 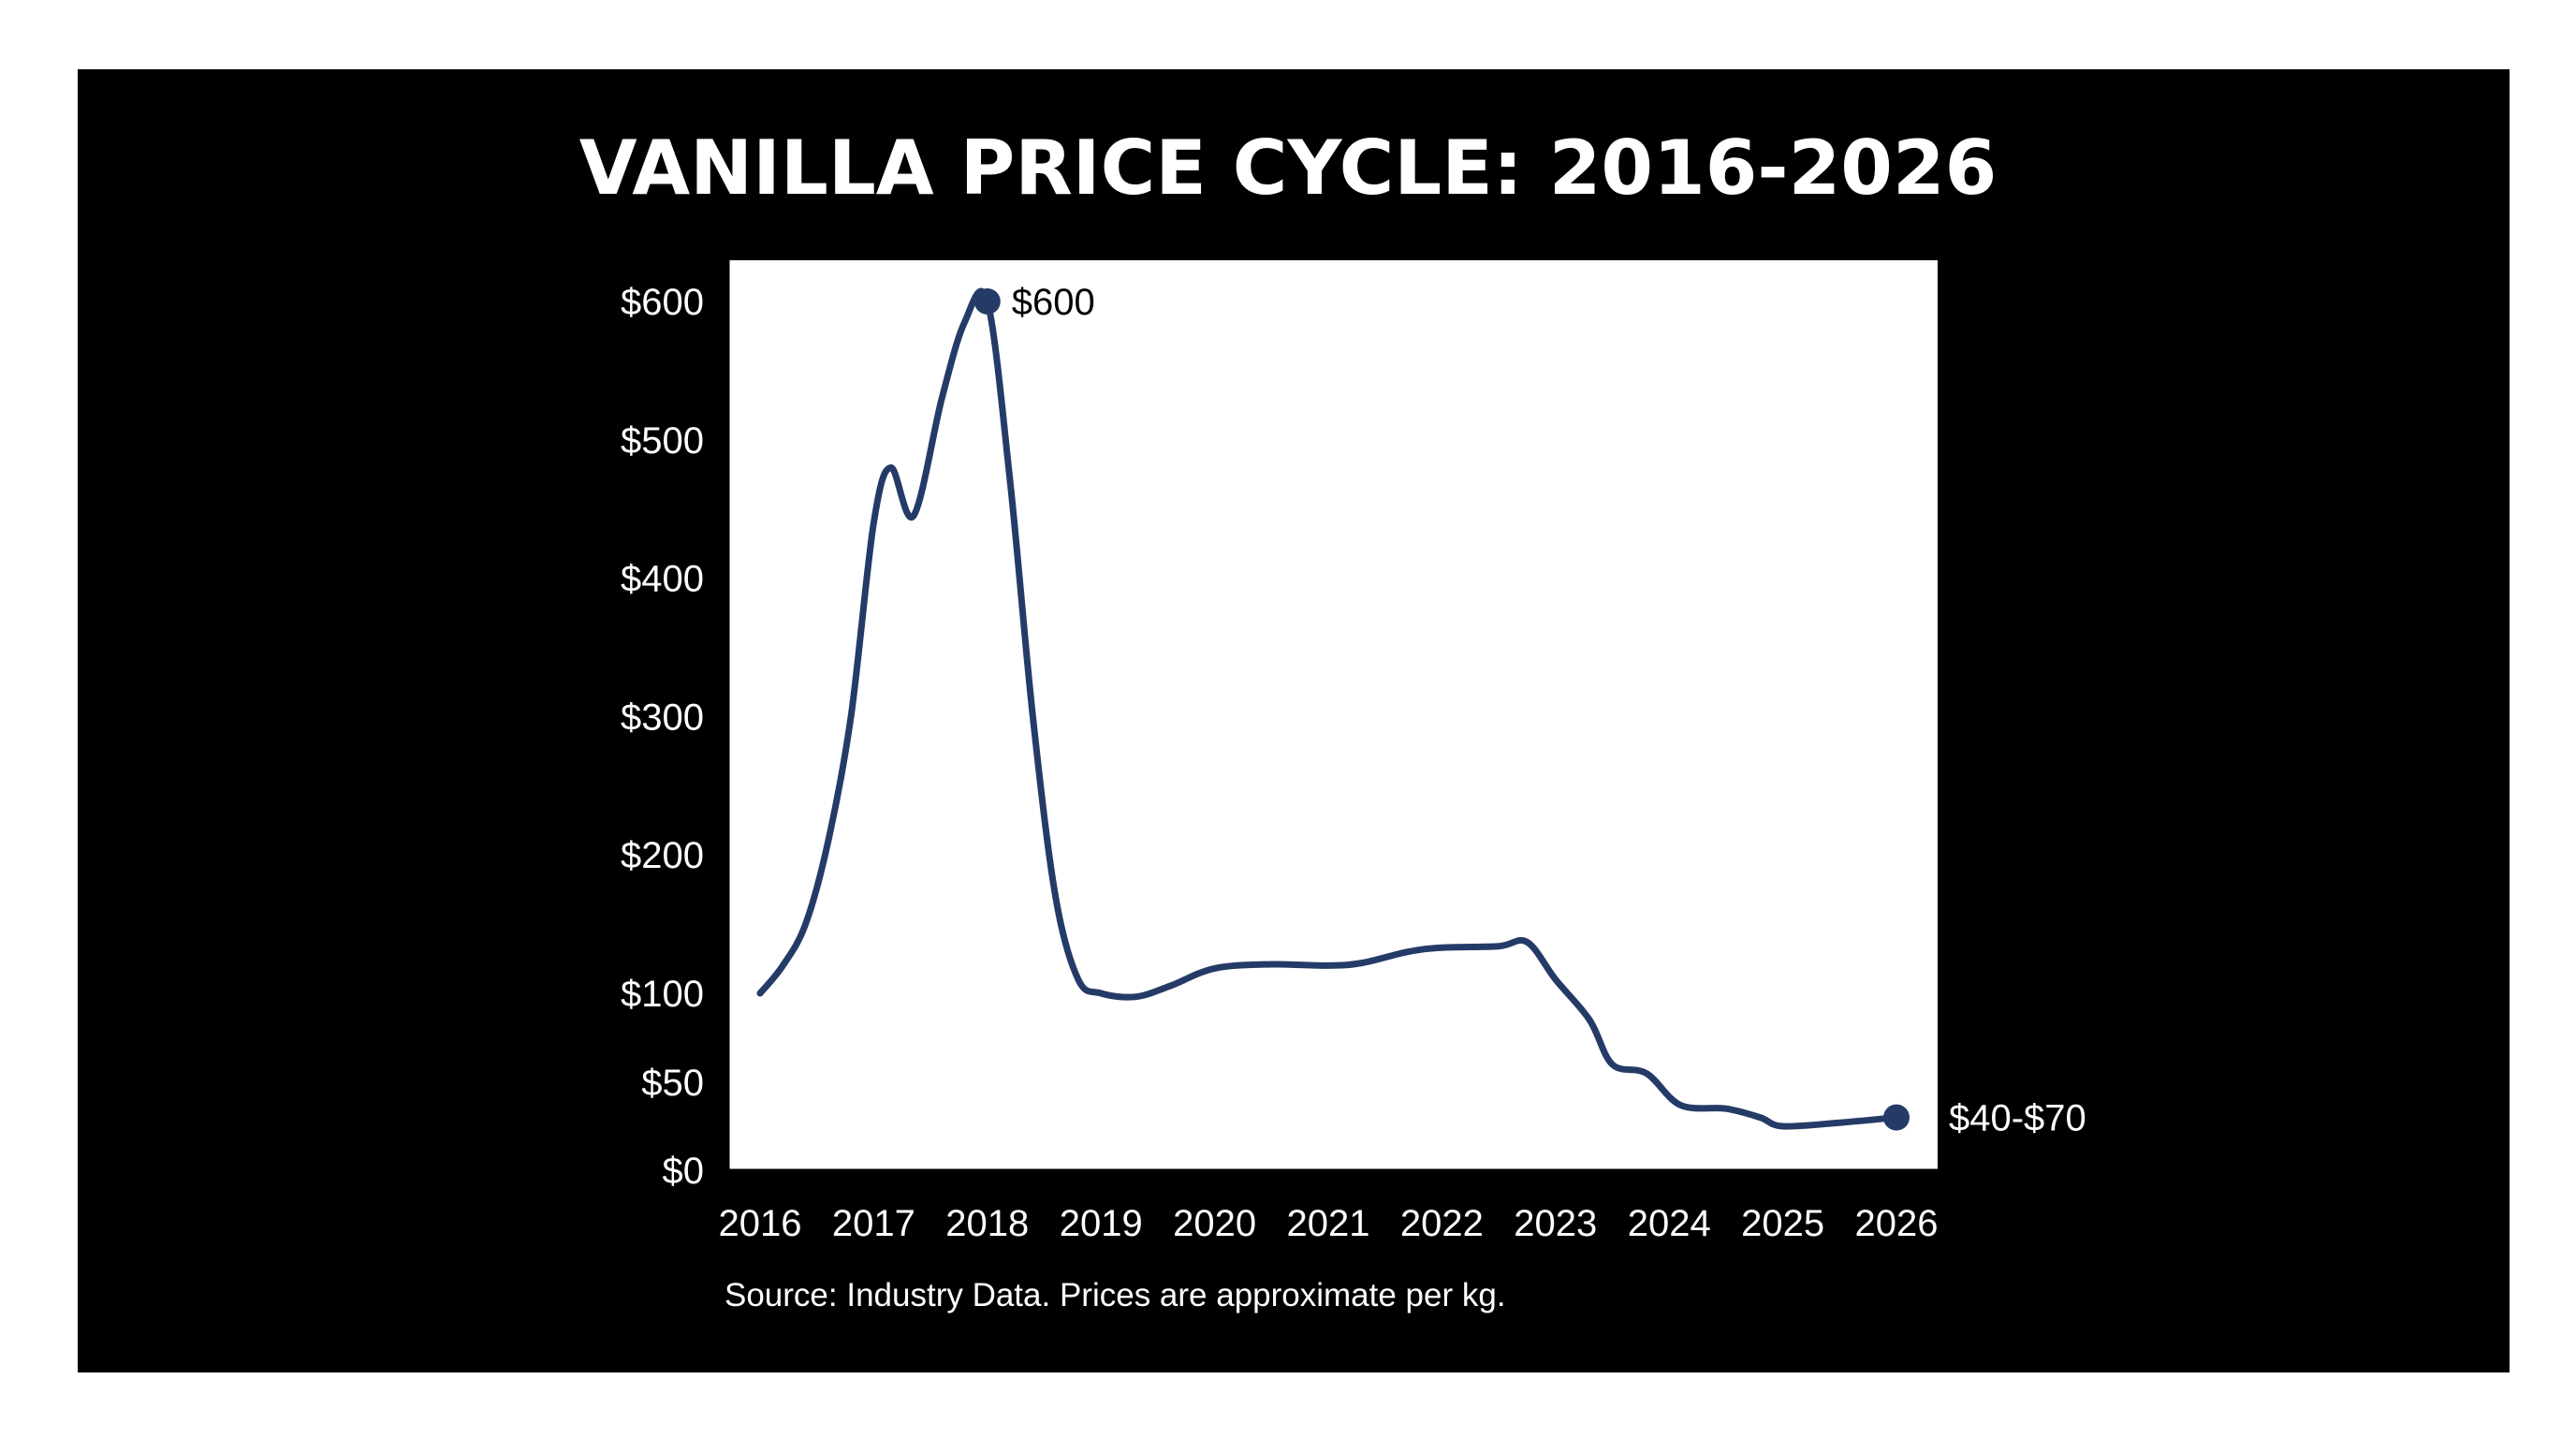 What do you see at coordinates (662, 855) in the screenshot?
I see `y-tick-label: $200` at bounding box center [662, 855].